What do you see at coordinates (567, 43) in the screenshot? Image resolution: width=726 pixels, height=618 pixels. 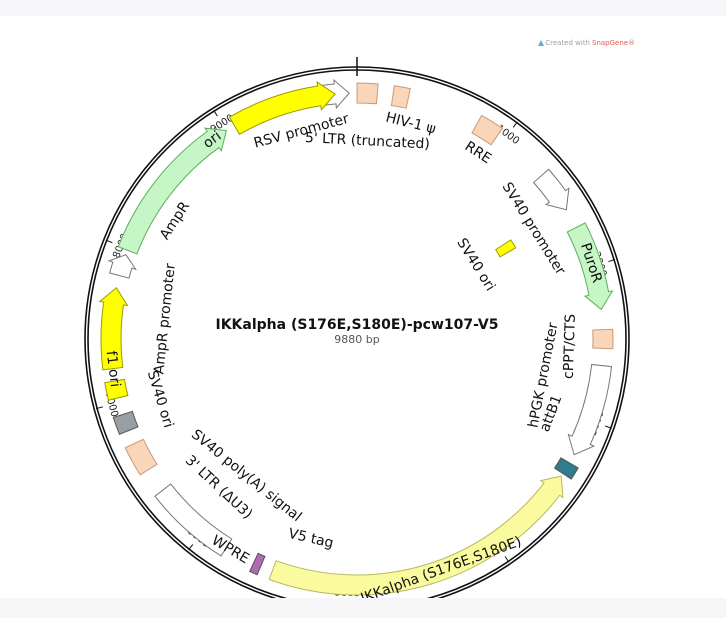 I see `badge-prefix: Created with` at bounding box center [567, 43].